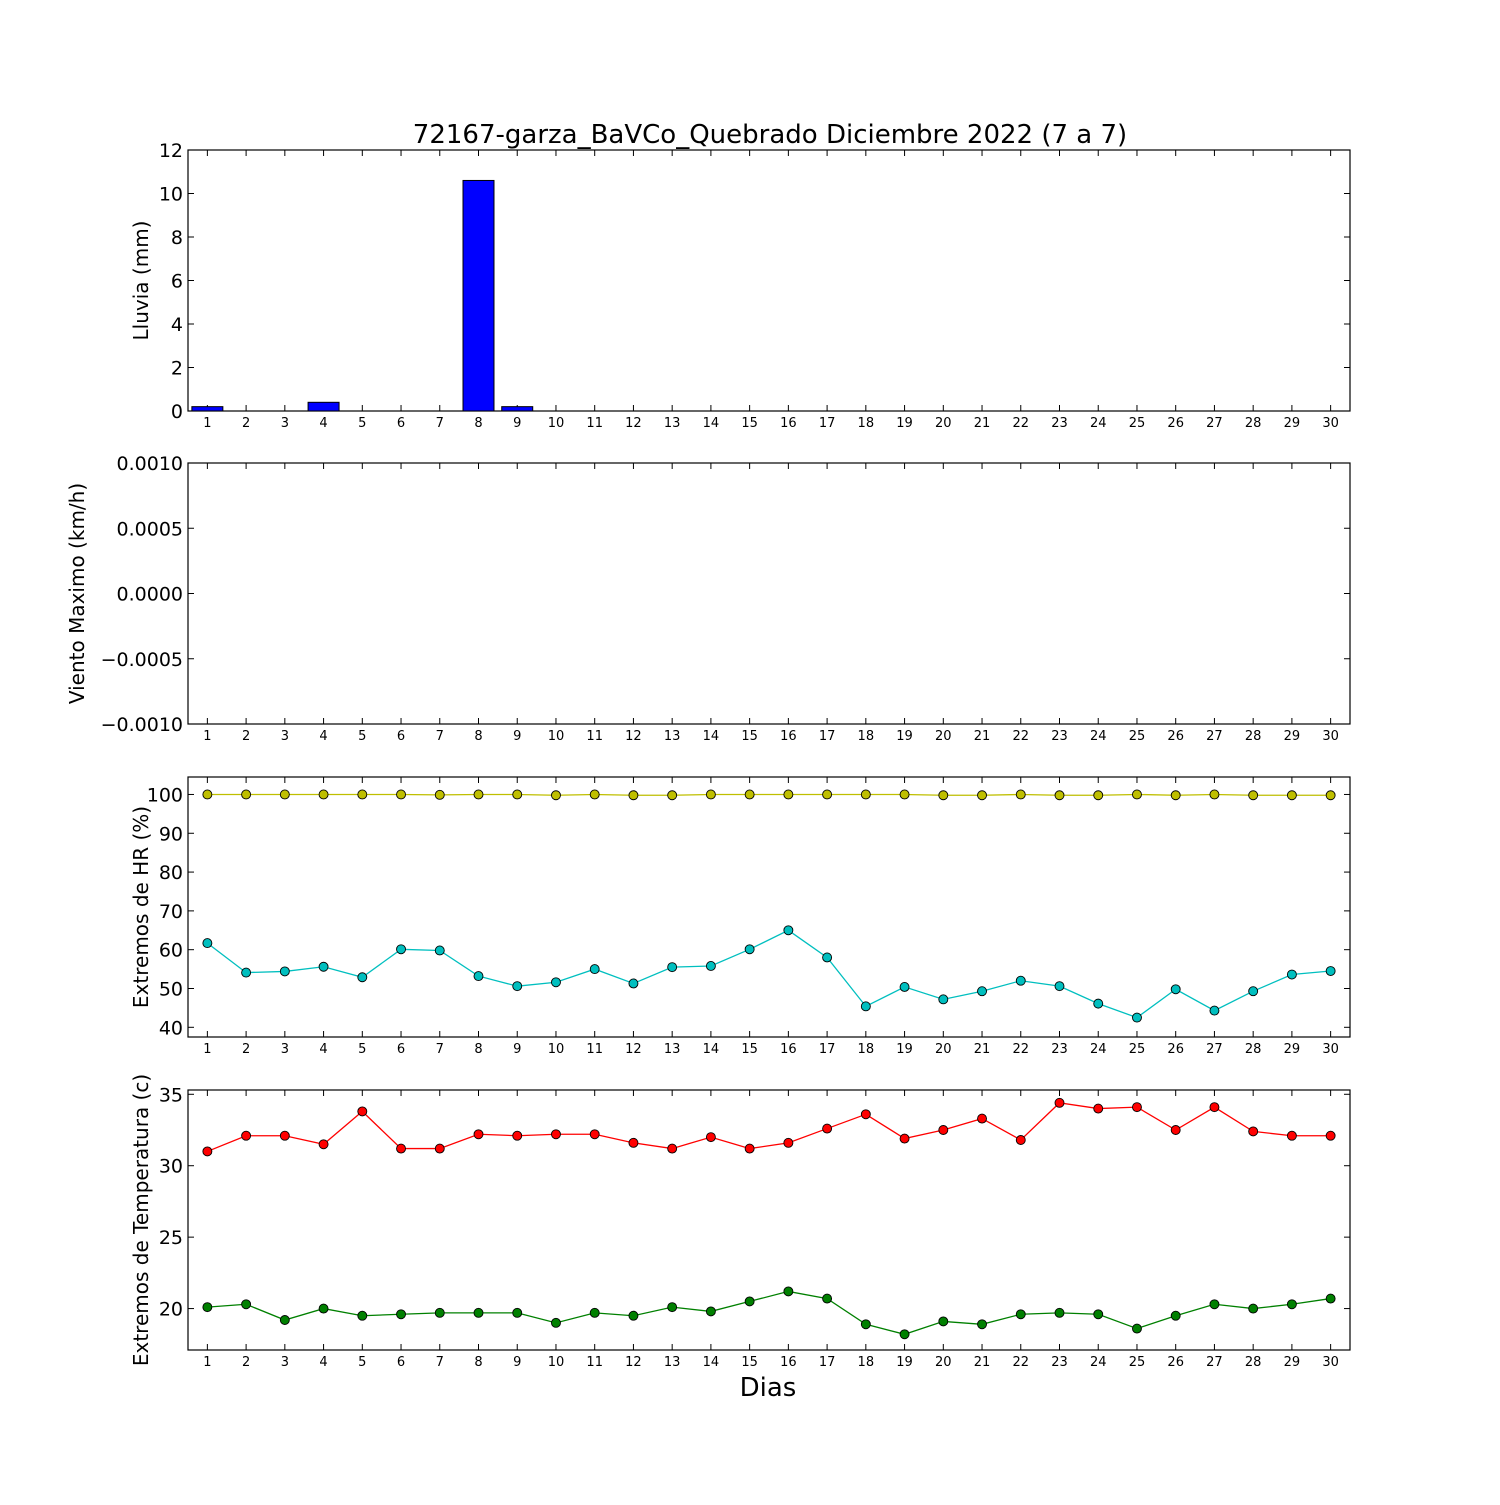 The height and width of the screenshot is (1505, 1500). Describe the element at coordinates (171, 873) in the screenshot. I see `y-tick-label: 80` at that location.